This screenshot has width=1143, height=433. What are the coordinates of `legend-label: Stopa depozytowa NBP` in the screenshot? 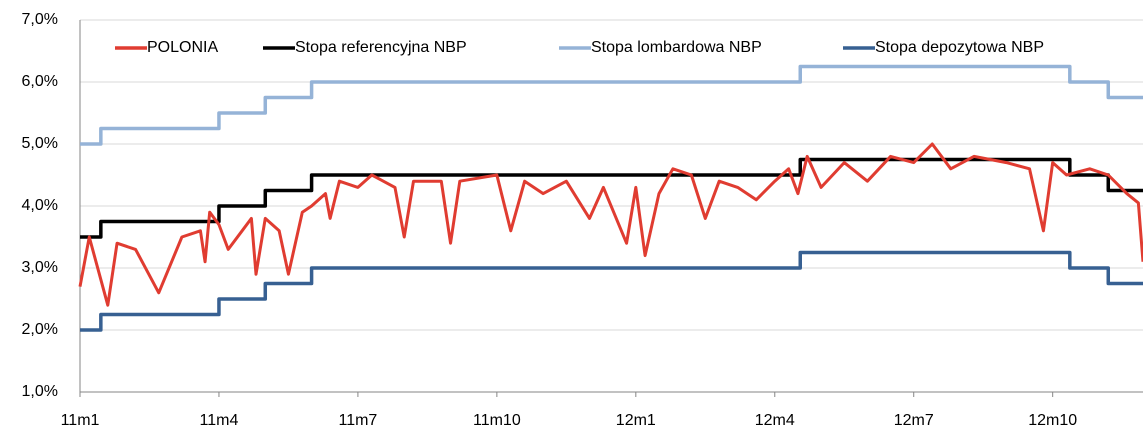 It's located at (959, 47).